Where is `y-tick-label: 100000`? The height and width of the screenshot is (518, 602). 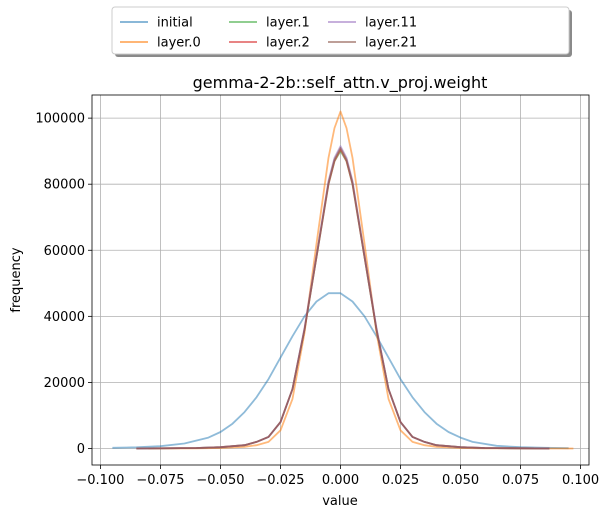
y-tick-label: 100000 is located at coordinates (60, 119).